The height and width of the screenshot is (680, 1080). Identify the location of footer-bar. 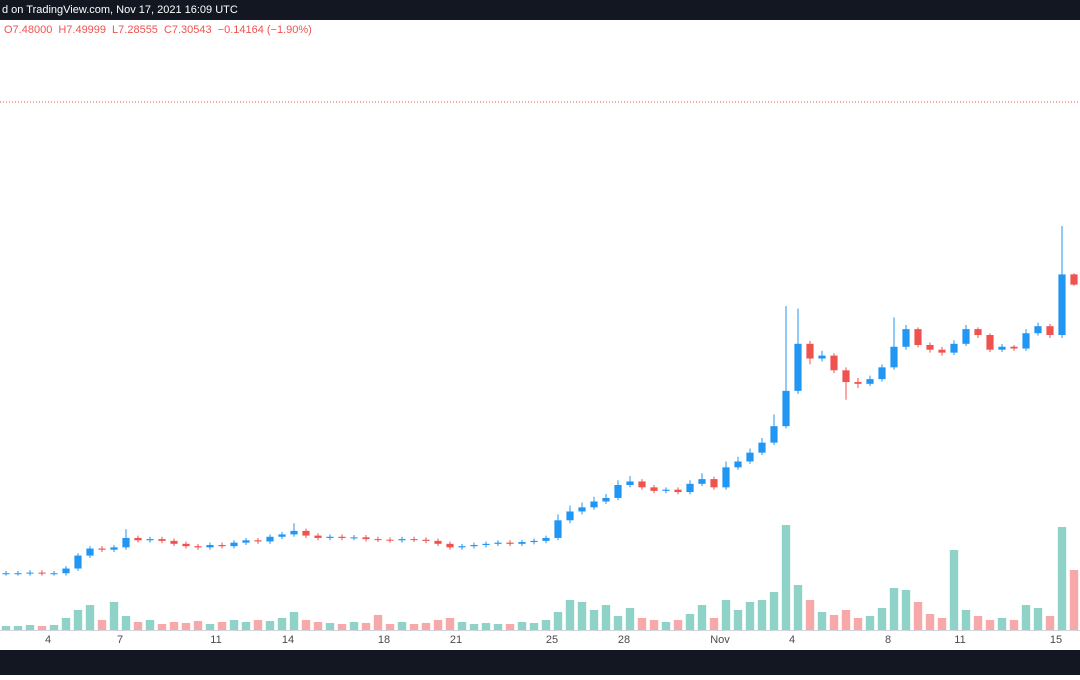
(540, 662).